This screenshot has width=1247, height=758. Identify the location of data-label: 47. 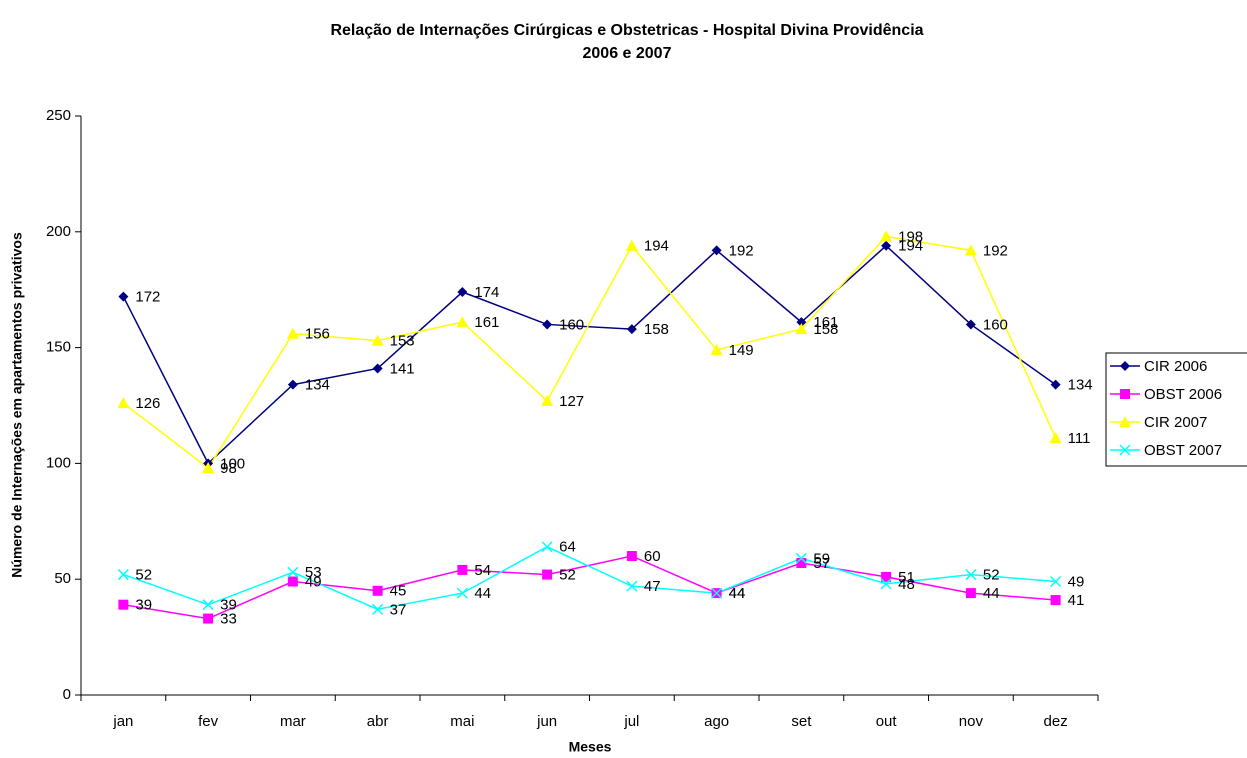
(652, 586).